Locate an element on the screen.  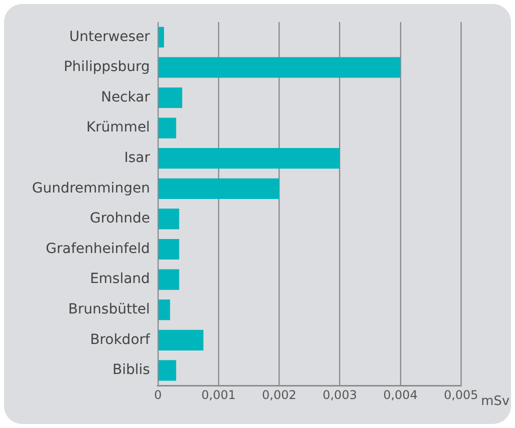
y-tick-label: Biblis is located at coordinates (131, 370).